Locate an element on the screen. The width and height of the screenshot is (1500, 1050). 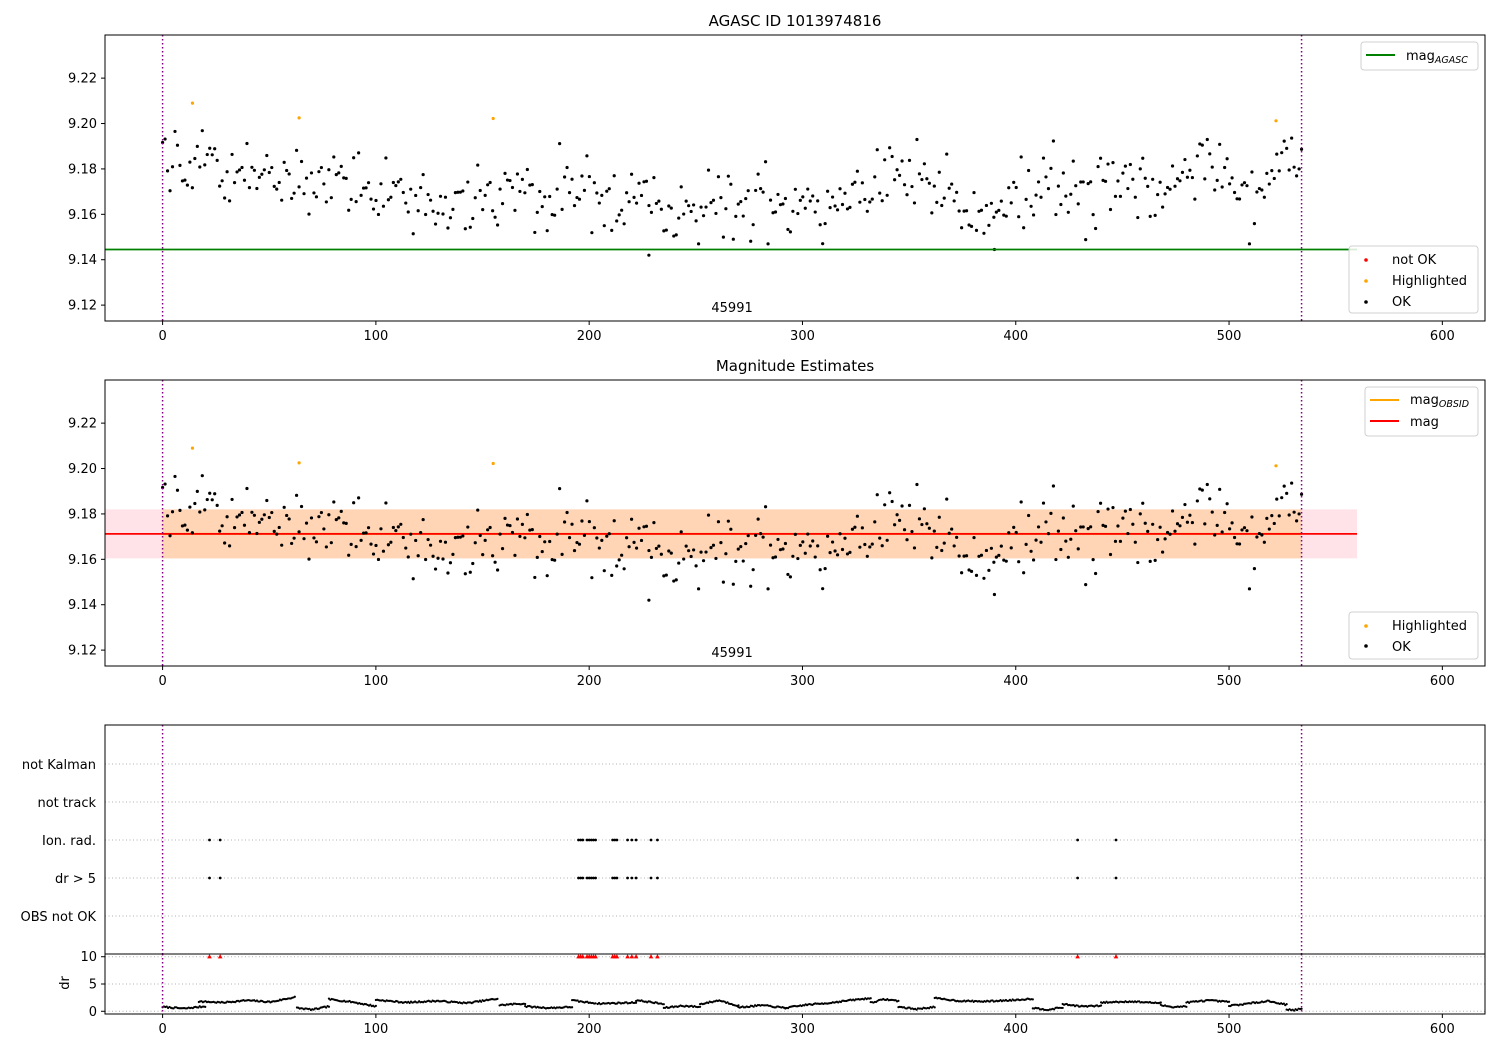
x-tick-label: 600 is located at coordinates (1442, 1029).